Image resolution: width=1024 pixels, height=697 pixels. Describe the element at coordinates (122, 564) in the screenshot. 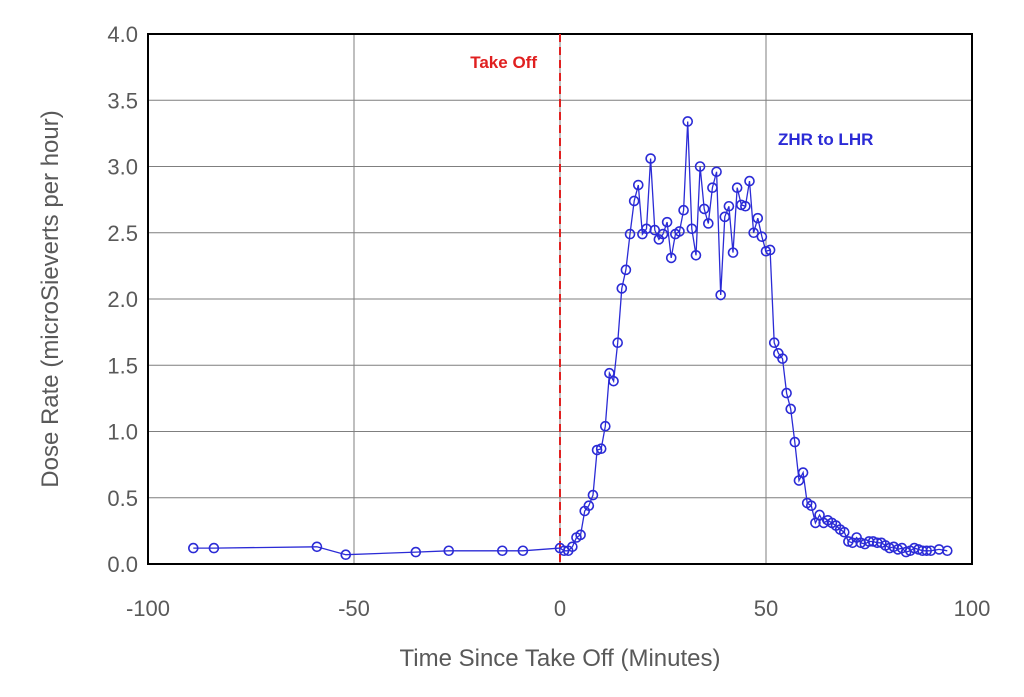

I see `y-tick-label: 0.0` at that location.